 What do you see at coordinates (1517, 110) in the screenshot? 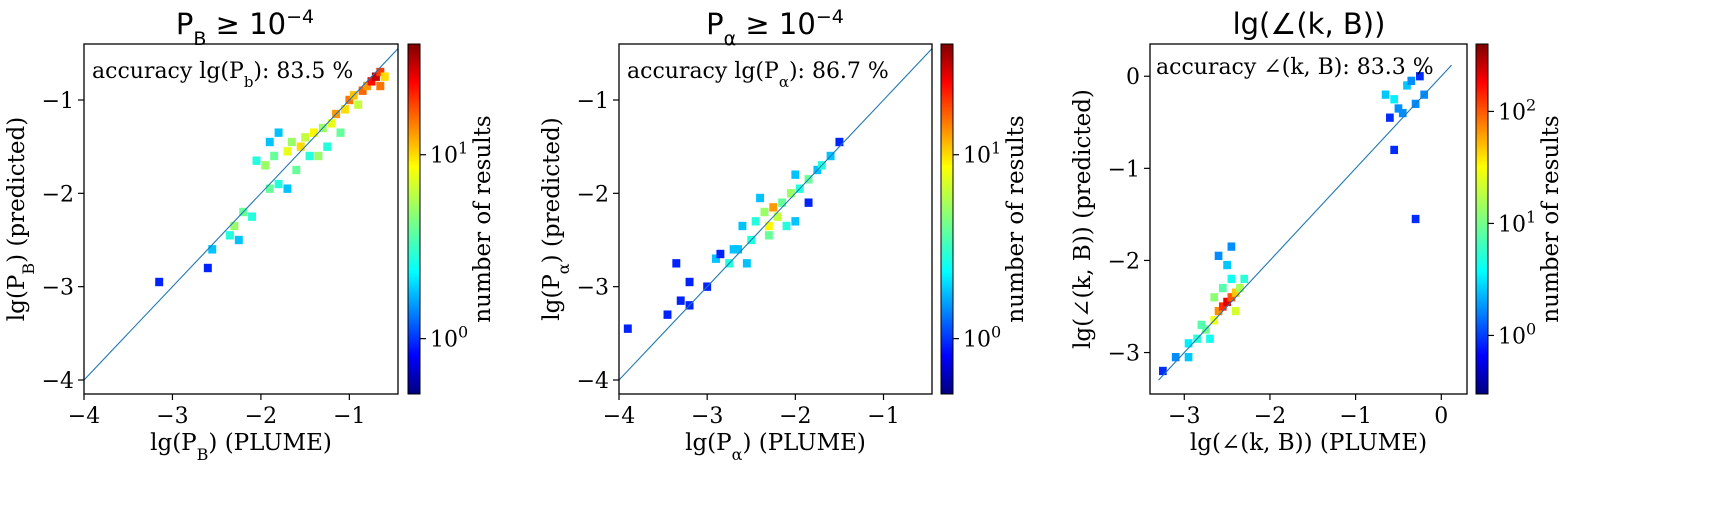
I see `colorbar-tick-label: 10²` at bounding box center [1517, 110].